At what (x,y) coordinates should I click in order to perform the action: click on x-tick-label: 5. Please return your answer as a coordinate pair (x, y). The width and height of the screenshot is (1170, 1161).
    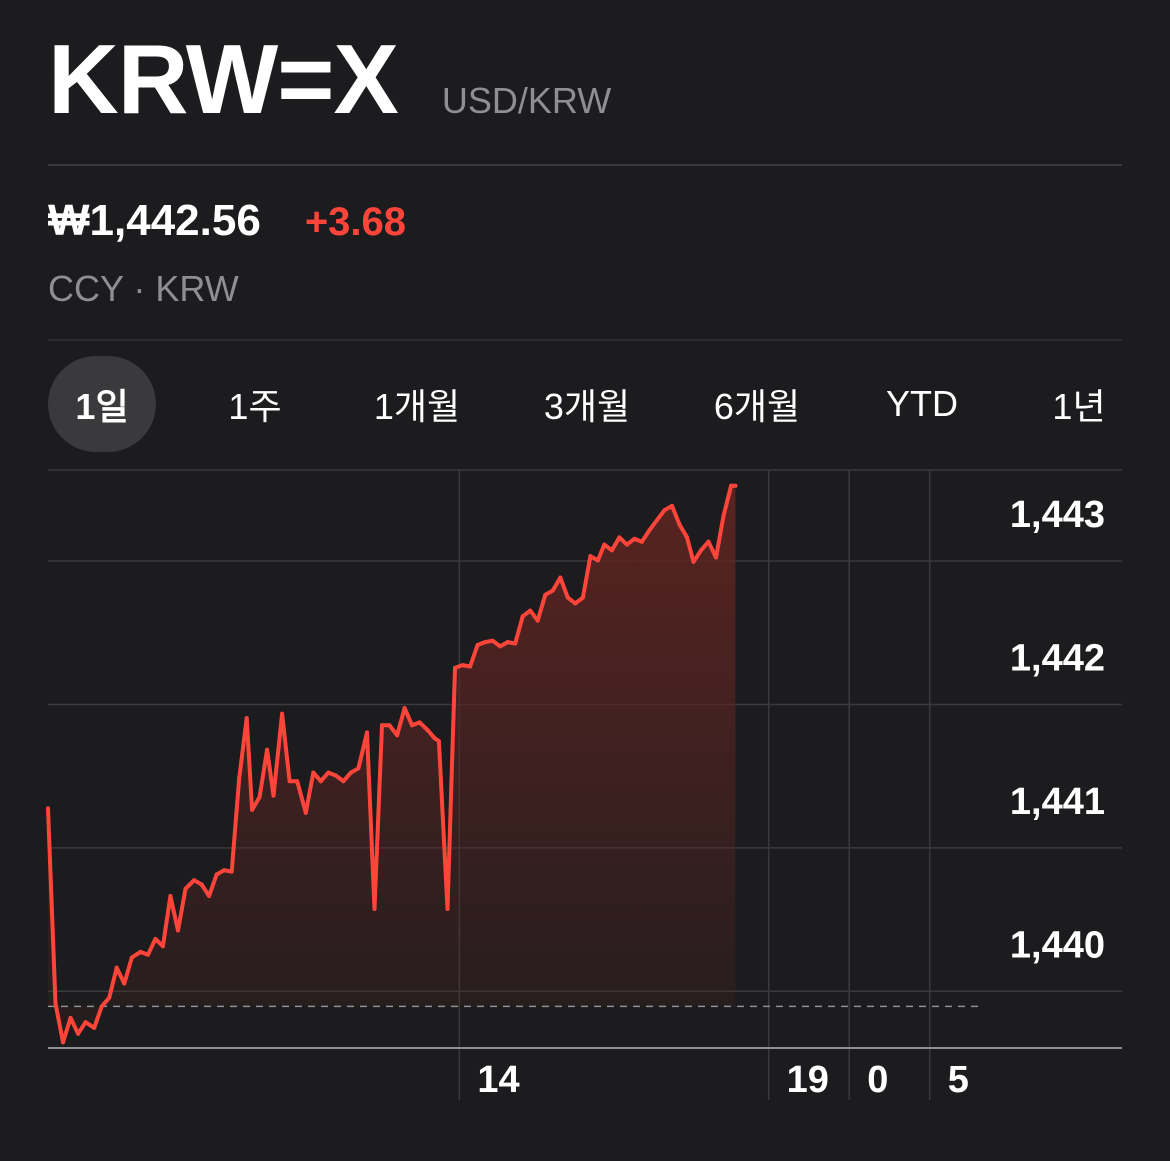
    Looking at the image, I should click on (958, 1080).